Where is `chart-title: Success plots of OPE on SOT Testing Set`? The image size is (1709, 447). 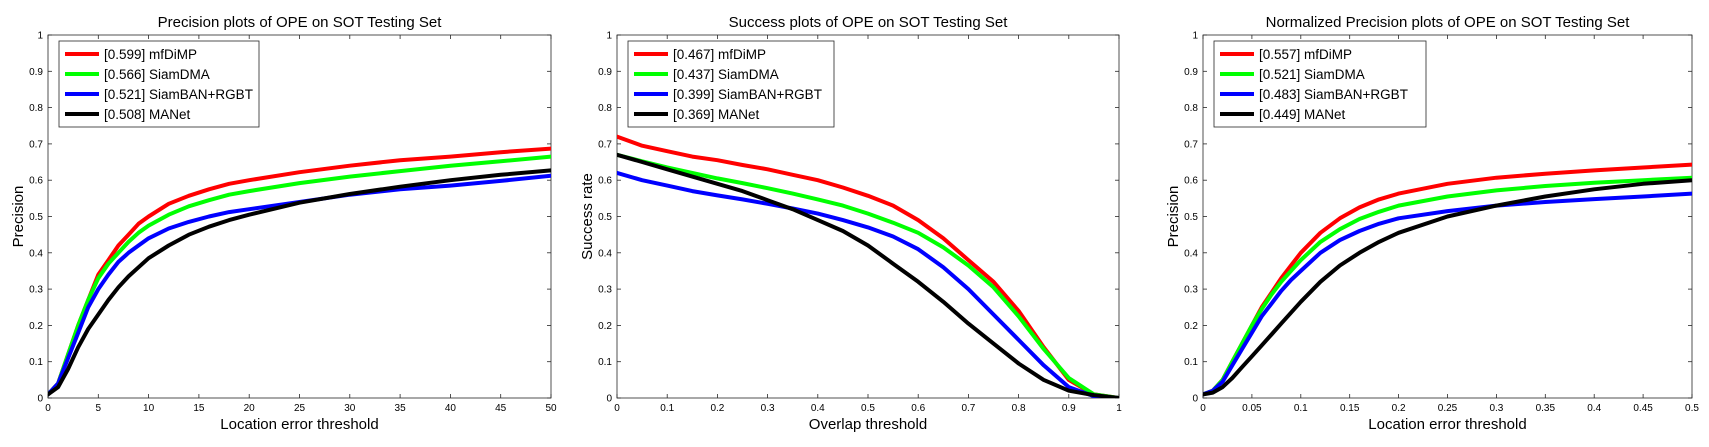 chart-title: Success plots of OPE on SOT Testing Set is located at coordinates (869, 22).